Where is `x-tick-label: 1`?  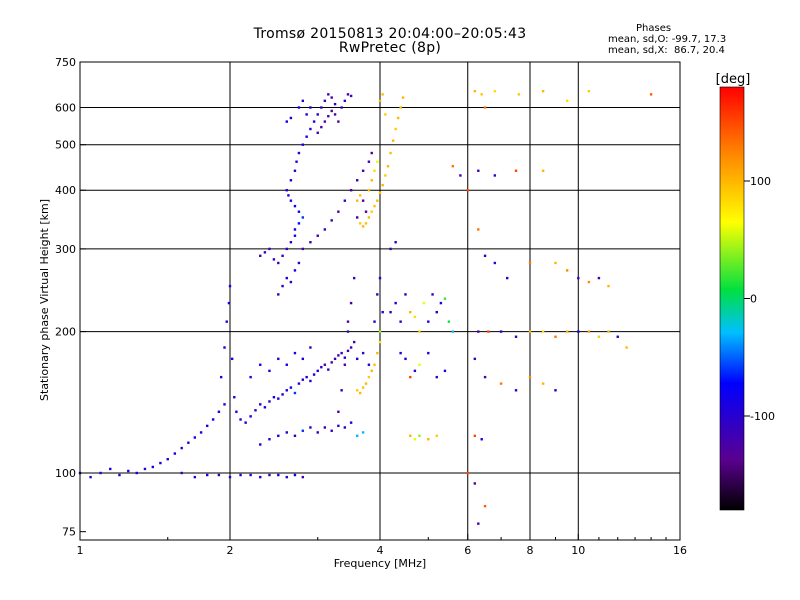 x-tick-label: 1 is located at coordinates (80, 550).